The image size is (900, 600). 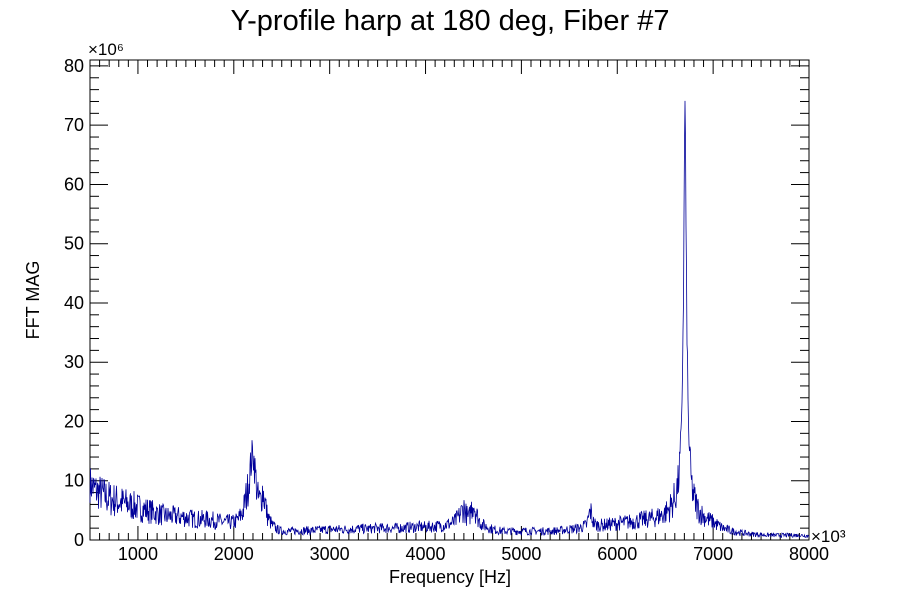 I want to click on y-tick-label: 50, so click(x=74, y=244).